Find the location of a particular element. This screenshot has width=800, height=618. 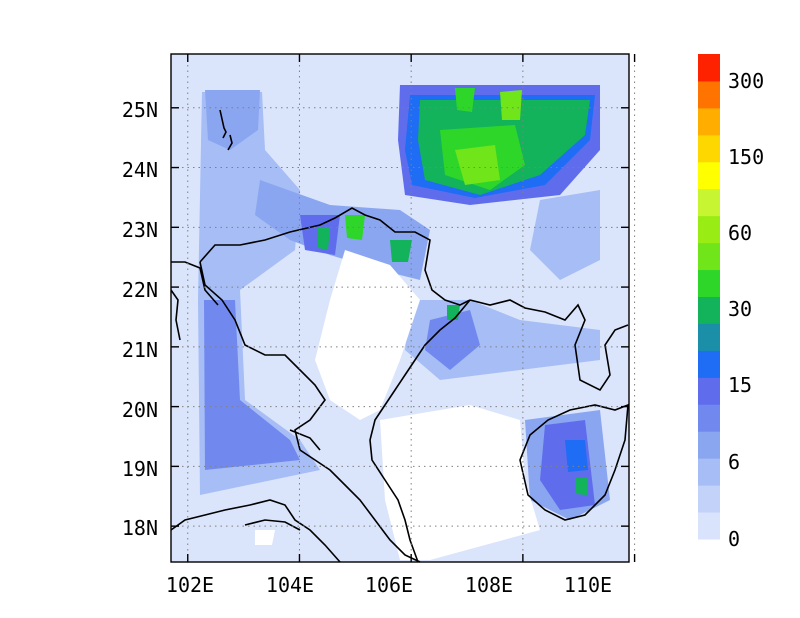

precip-region-hainan-peak is located at coordinates (576, 456).